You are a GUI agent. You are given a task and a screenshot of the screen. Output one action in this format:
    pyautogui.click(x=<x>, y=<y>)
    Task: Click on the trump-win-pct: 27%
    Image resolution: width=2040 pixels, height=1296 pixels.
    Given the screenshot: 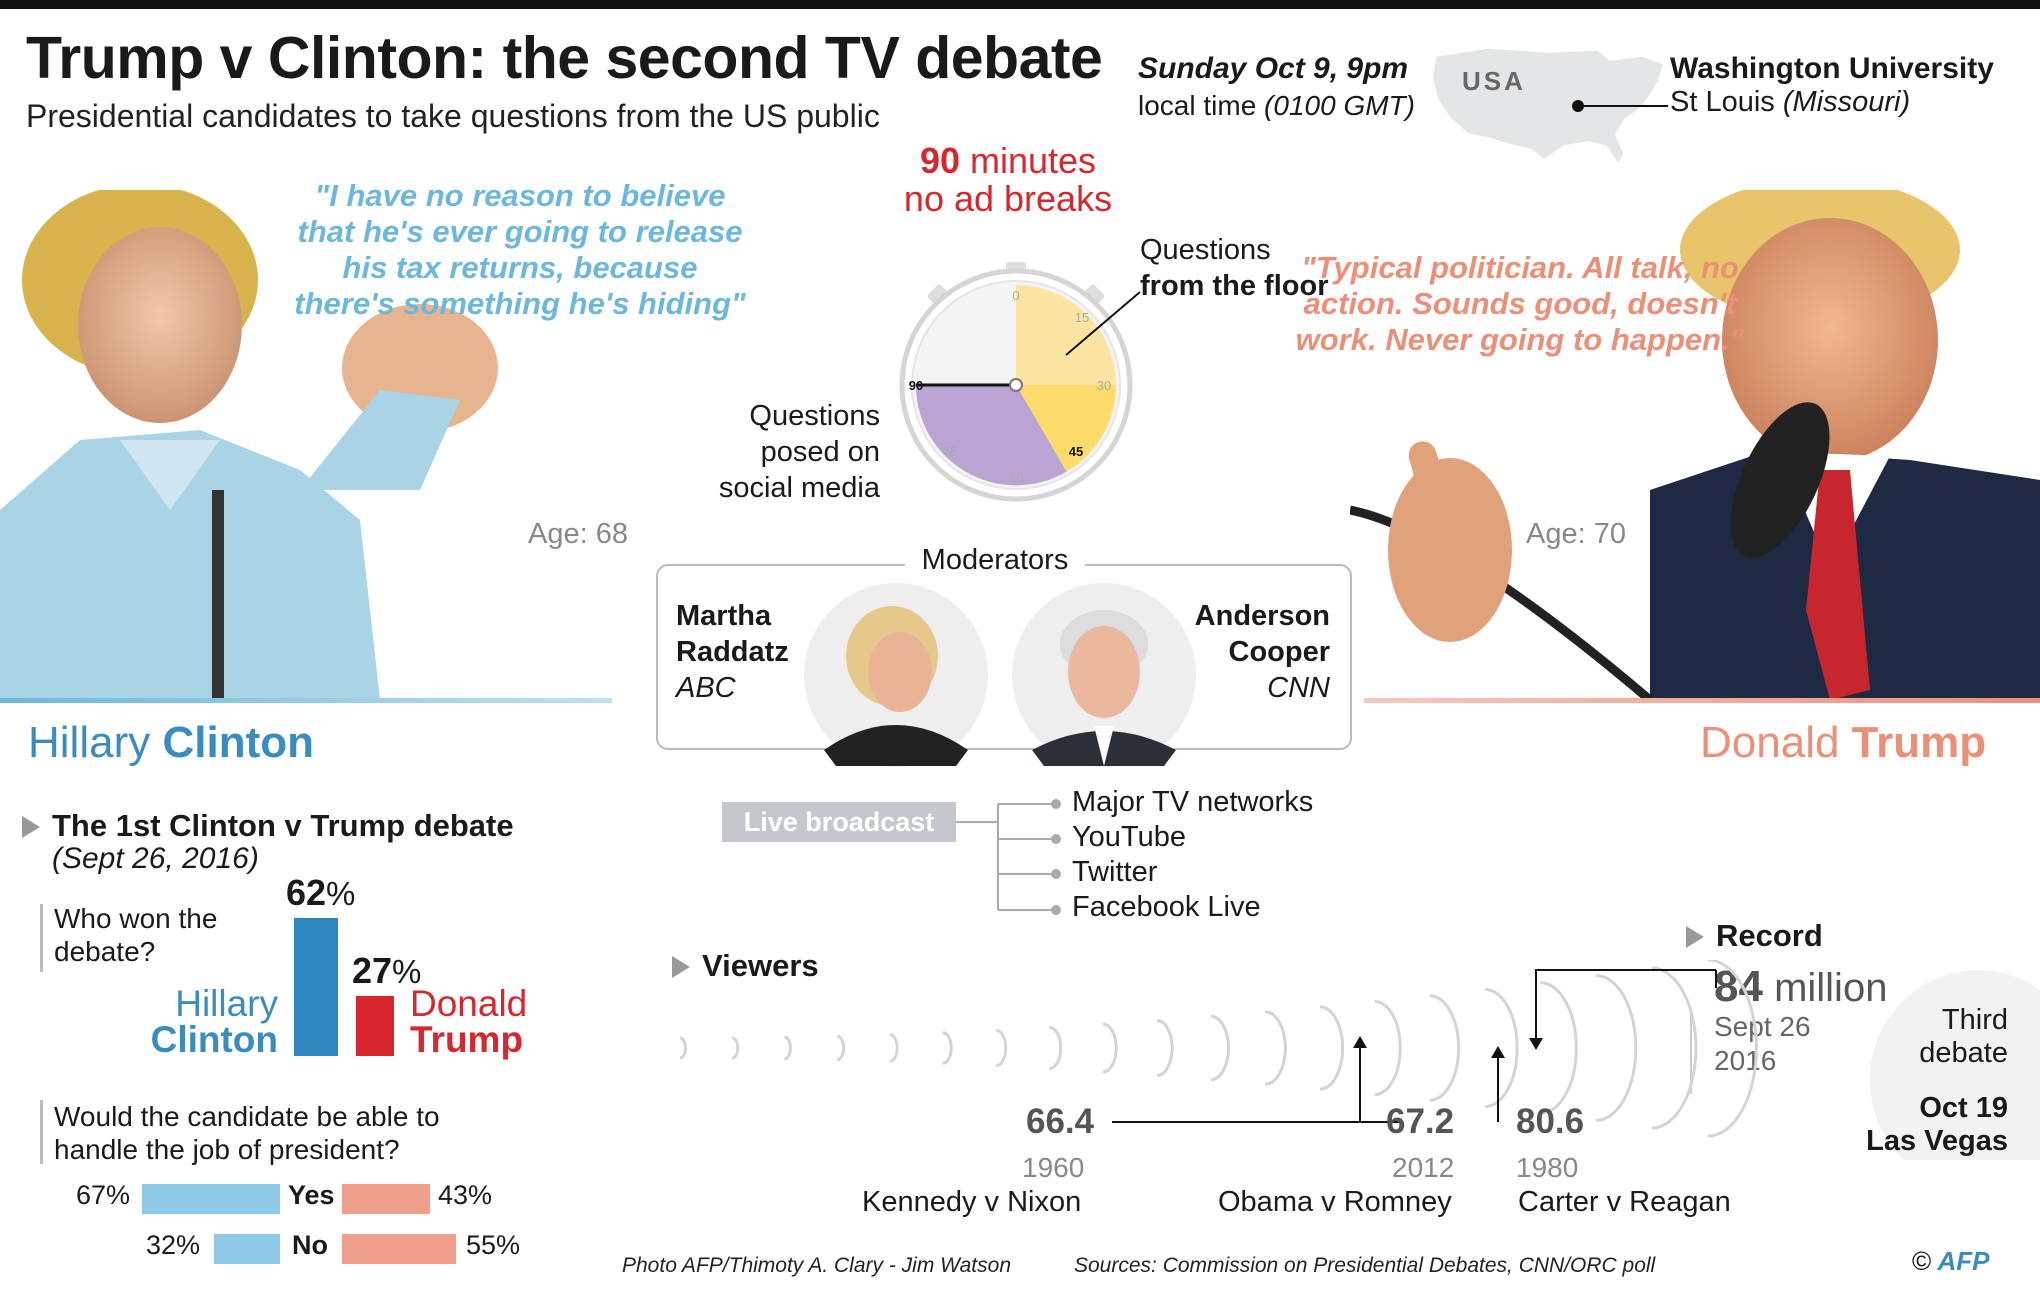 What is the action you would take?
    pyautogui.click(x=387, y=970)
    